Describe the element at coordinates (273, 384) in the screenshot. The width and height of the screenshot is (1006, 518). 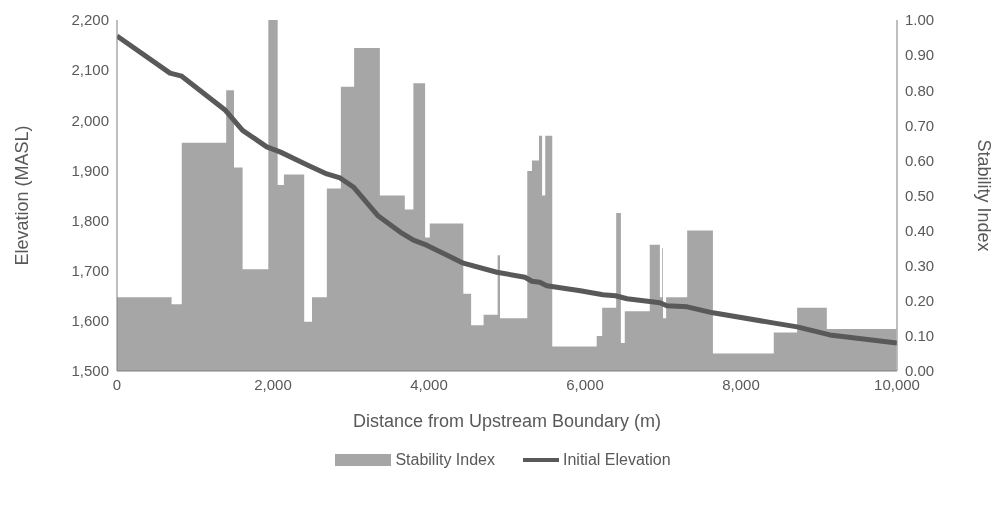
I see `x-tick-label: 2,000` at that location.